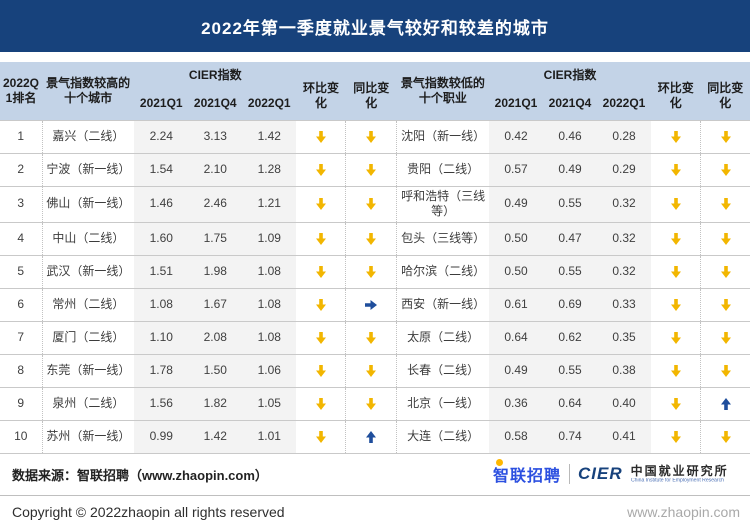 This screenshot has height=531, width=750. Describe the element at coordinates (161, 403) in the screenshot. I see `value-cell: 1.56` at that location.